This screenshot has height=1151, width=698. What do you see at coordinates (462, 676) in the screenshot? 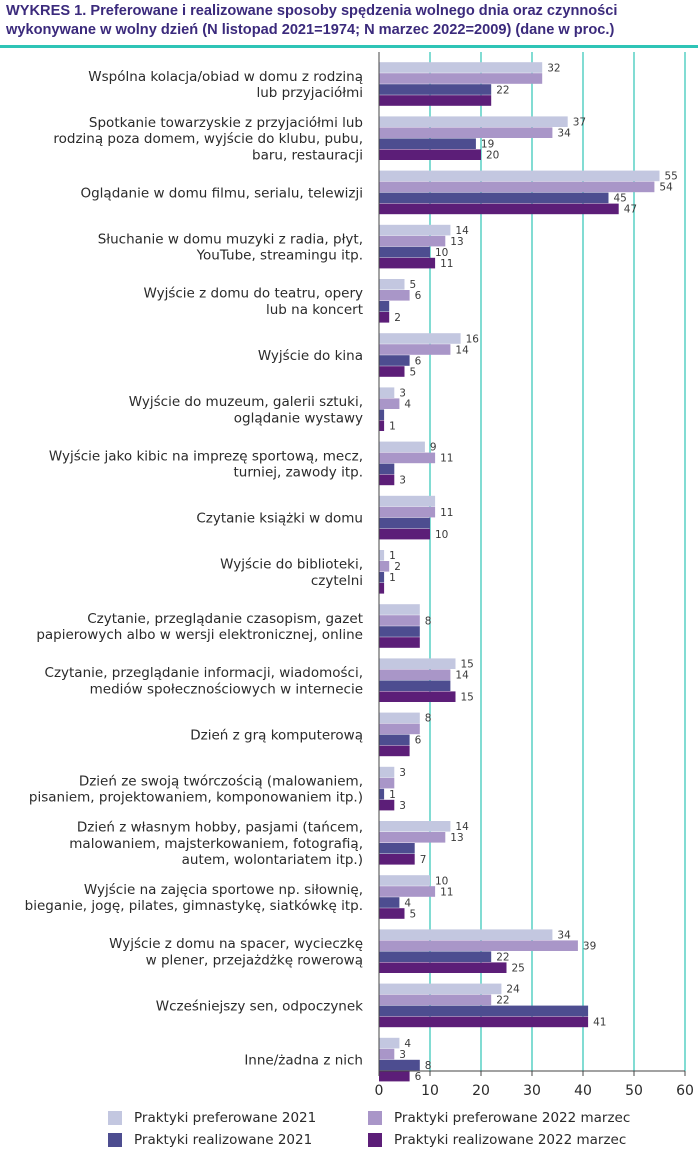
I see `value-label: 14` at bounding box center [462, 676].